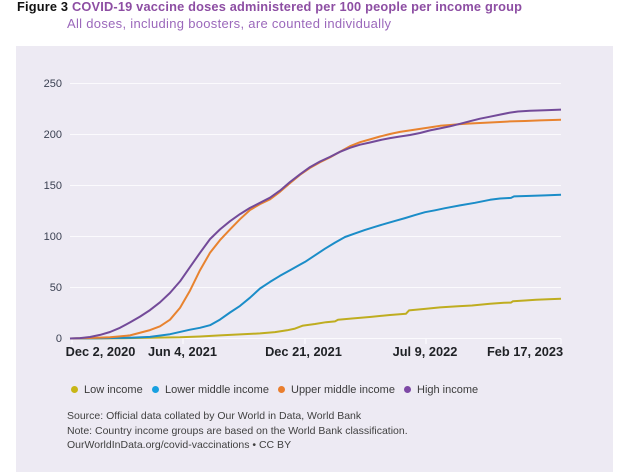  What do you see at coordinates (101, 351) in the screenshot?
I see `svg-text: Dec 2, 2020` at bounding box center [101, 351].